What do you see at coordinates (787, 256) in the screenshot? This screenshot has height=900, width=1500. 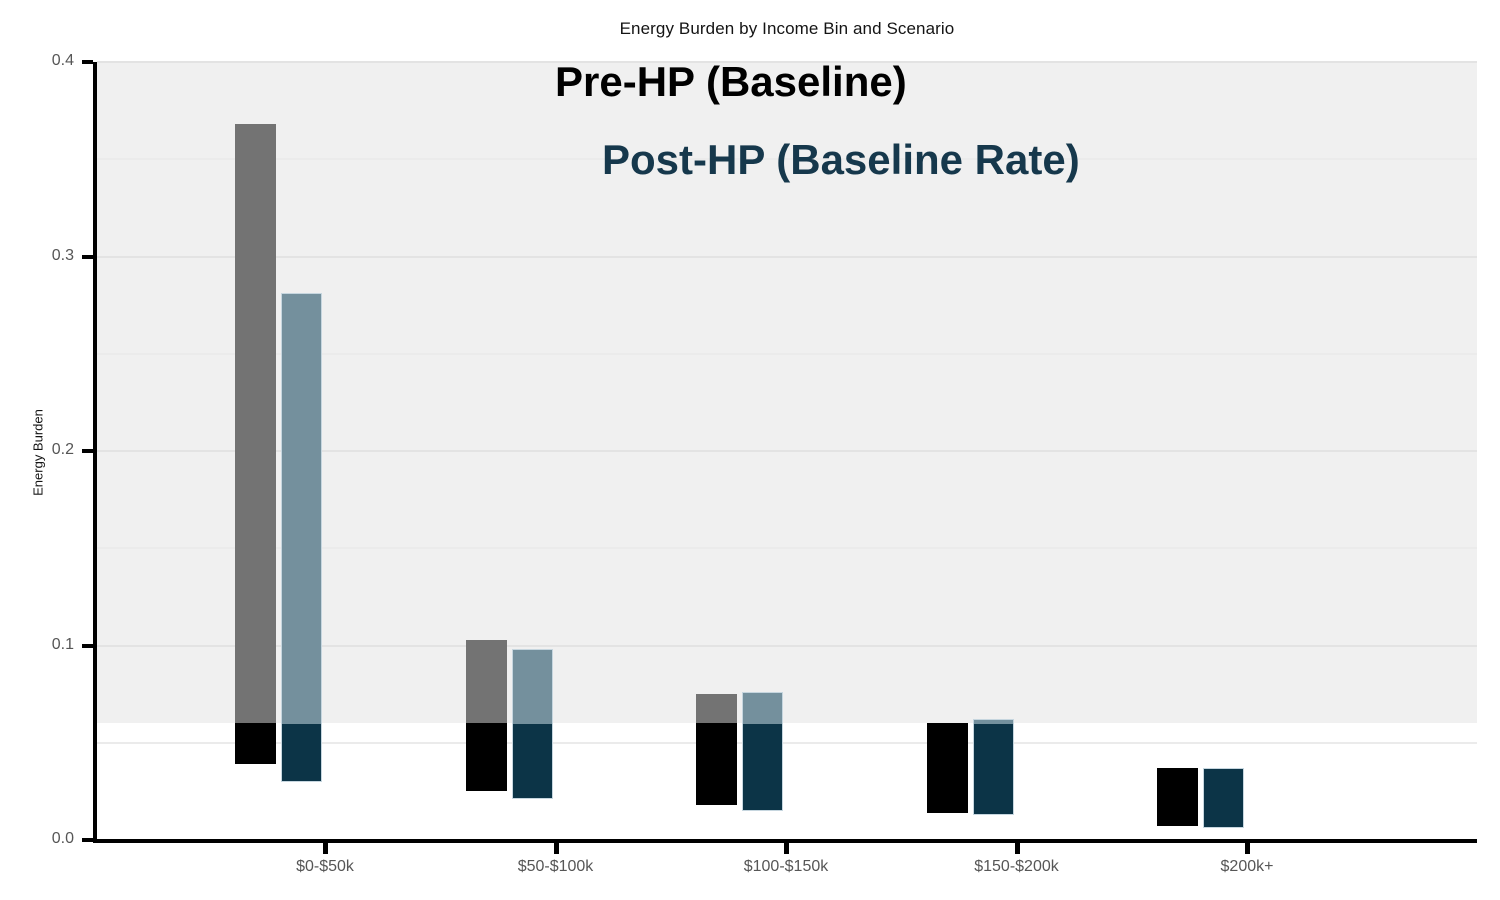 I see `gridline-0.30` at bounding box center [787, 256].